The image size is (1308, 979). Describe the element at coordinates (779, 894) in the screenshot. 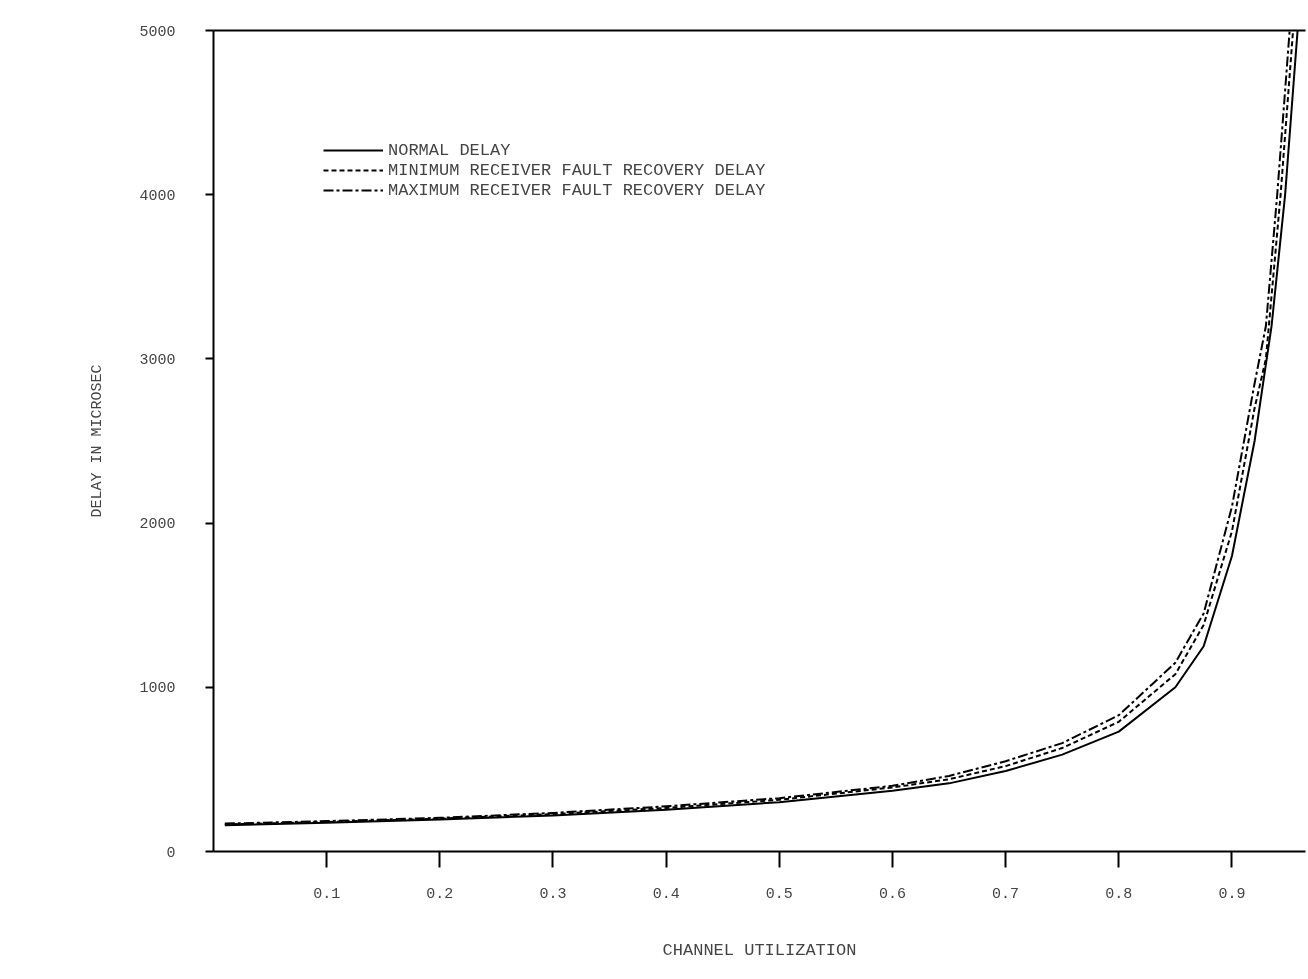

I see `x-tick-label: 0.5` at that location.